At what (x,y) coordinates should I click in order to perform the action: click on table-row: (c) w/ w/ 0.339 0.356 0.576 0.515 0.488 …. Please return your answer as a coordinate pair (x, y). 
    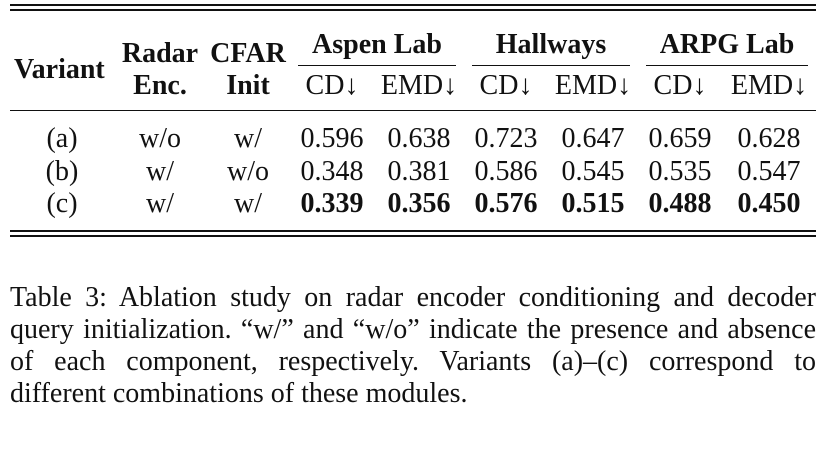
    Looking at the image, I should click on (413, 209).